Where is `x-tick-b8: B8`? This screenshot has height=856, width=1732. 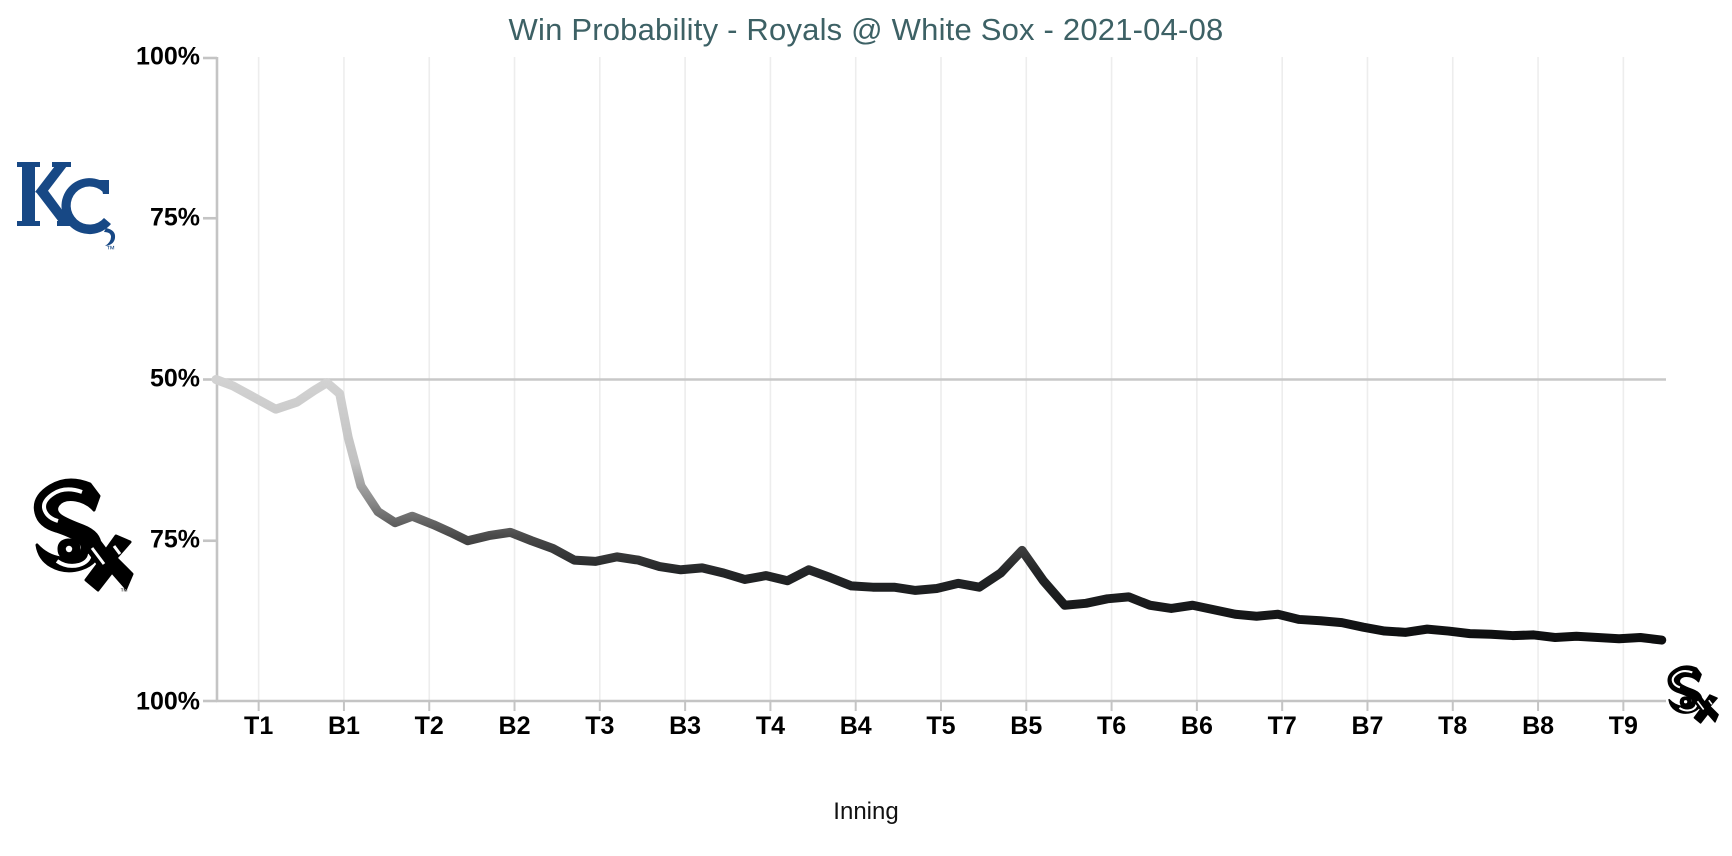 x-tick-b8: B8 is located at coordinates (1538, 726).